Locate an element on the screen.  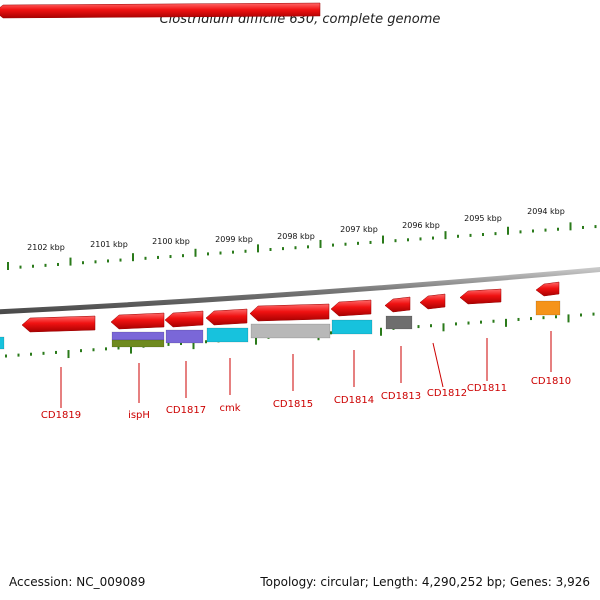
gene-label: CD1815 is located at coordinates (293, 404).